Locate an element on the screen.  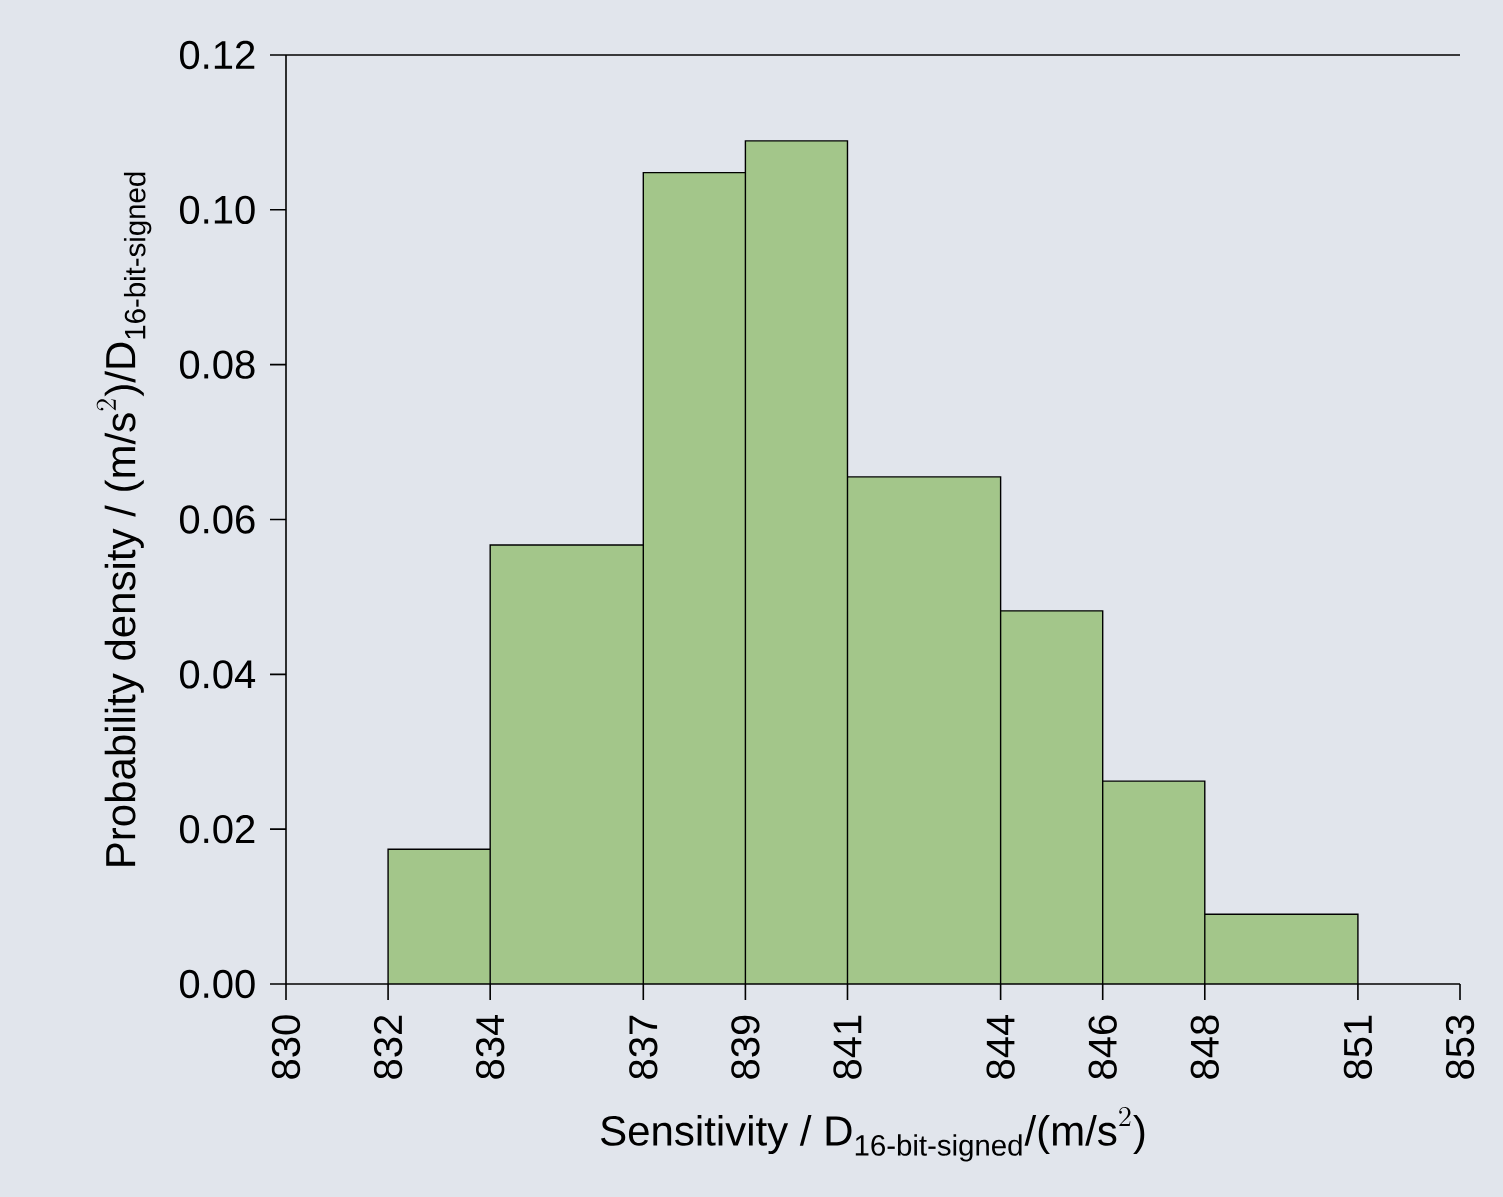
x-tick-label: 853 is located at coordinates (1460, 1047).